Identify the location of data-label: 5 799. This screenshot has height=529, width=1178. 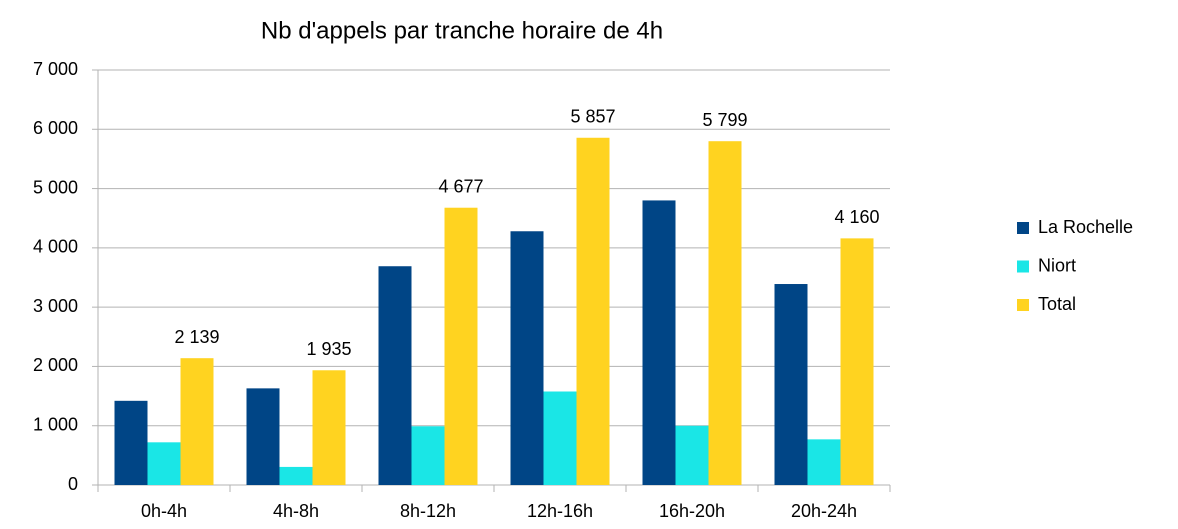
(724, 120).